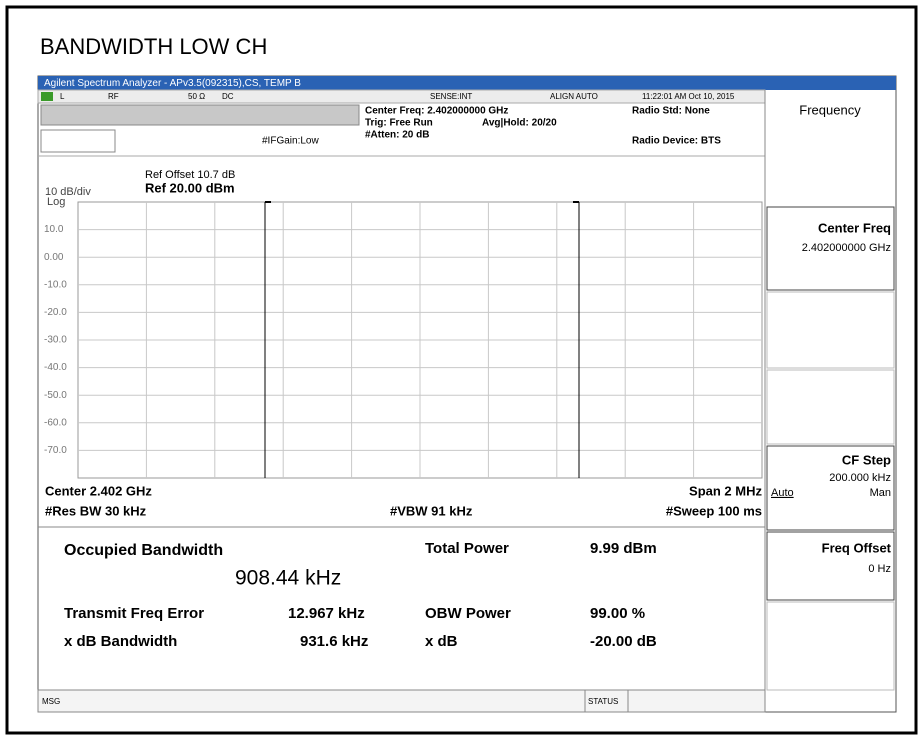 The width and height of the screenshot is (923, 740). What do you see at coordinates (55, 367) in the screenshot?
I see `y-tick-label: -40.0` at bounding box center [55, 367].